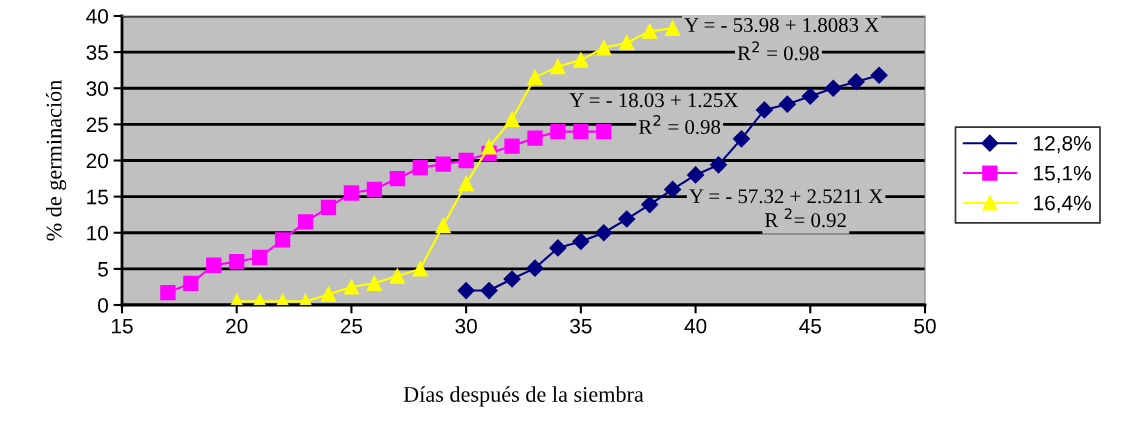 Image resolution: width=1122 pixels, height=428 pixels. Describe the element at coordinates (103, 269) in the screenshot. I see `y-tick-label: 5` at that location.